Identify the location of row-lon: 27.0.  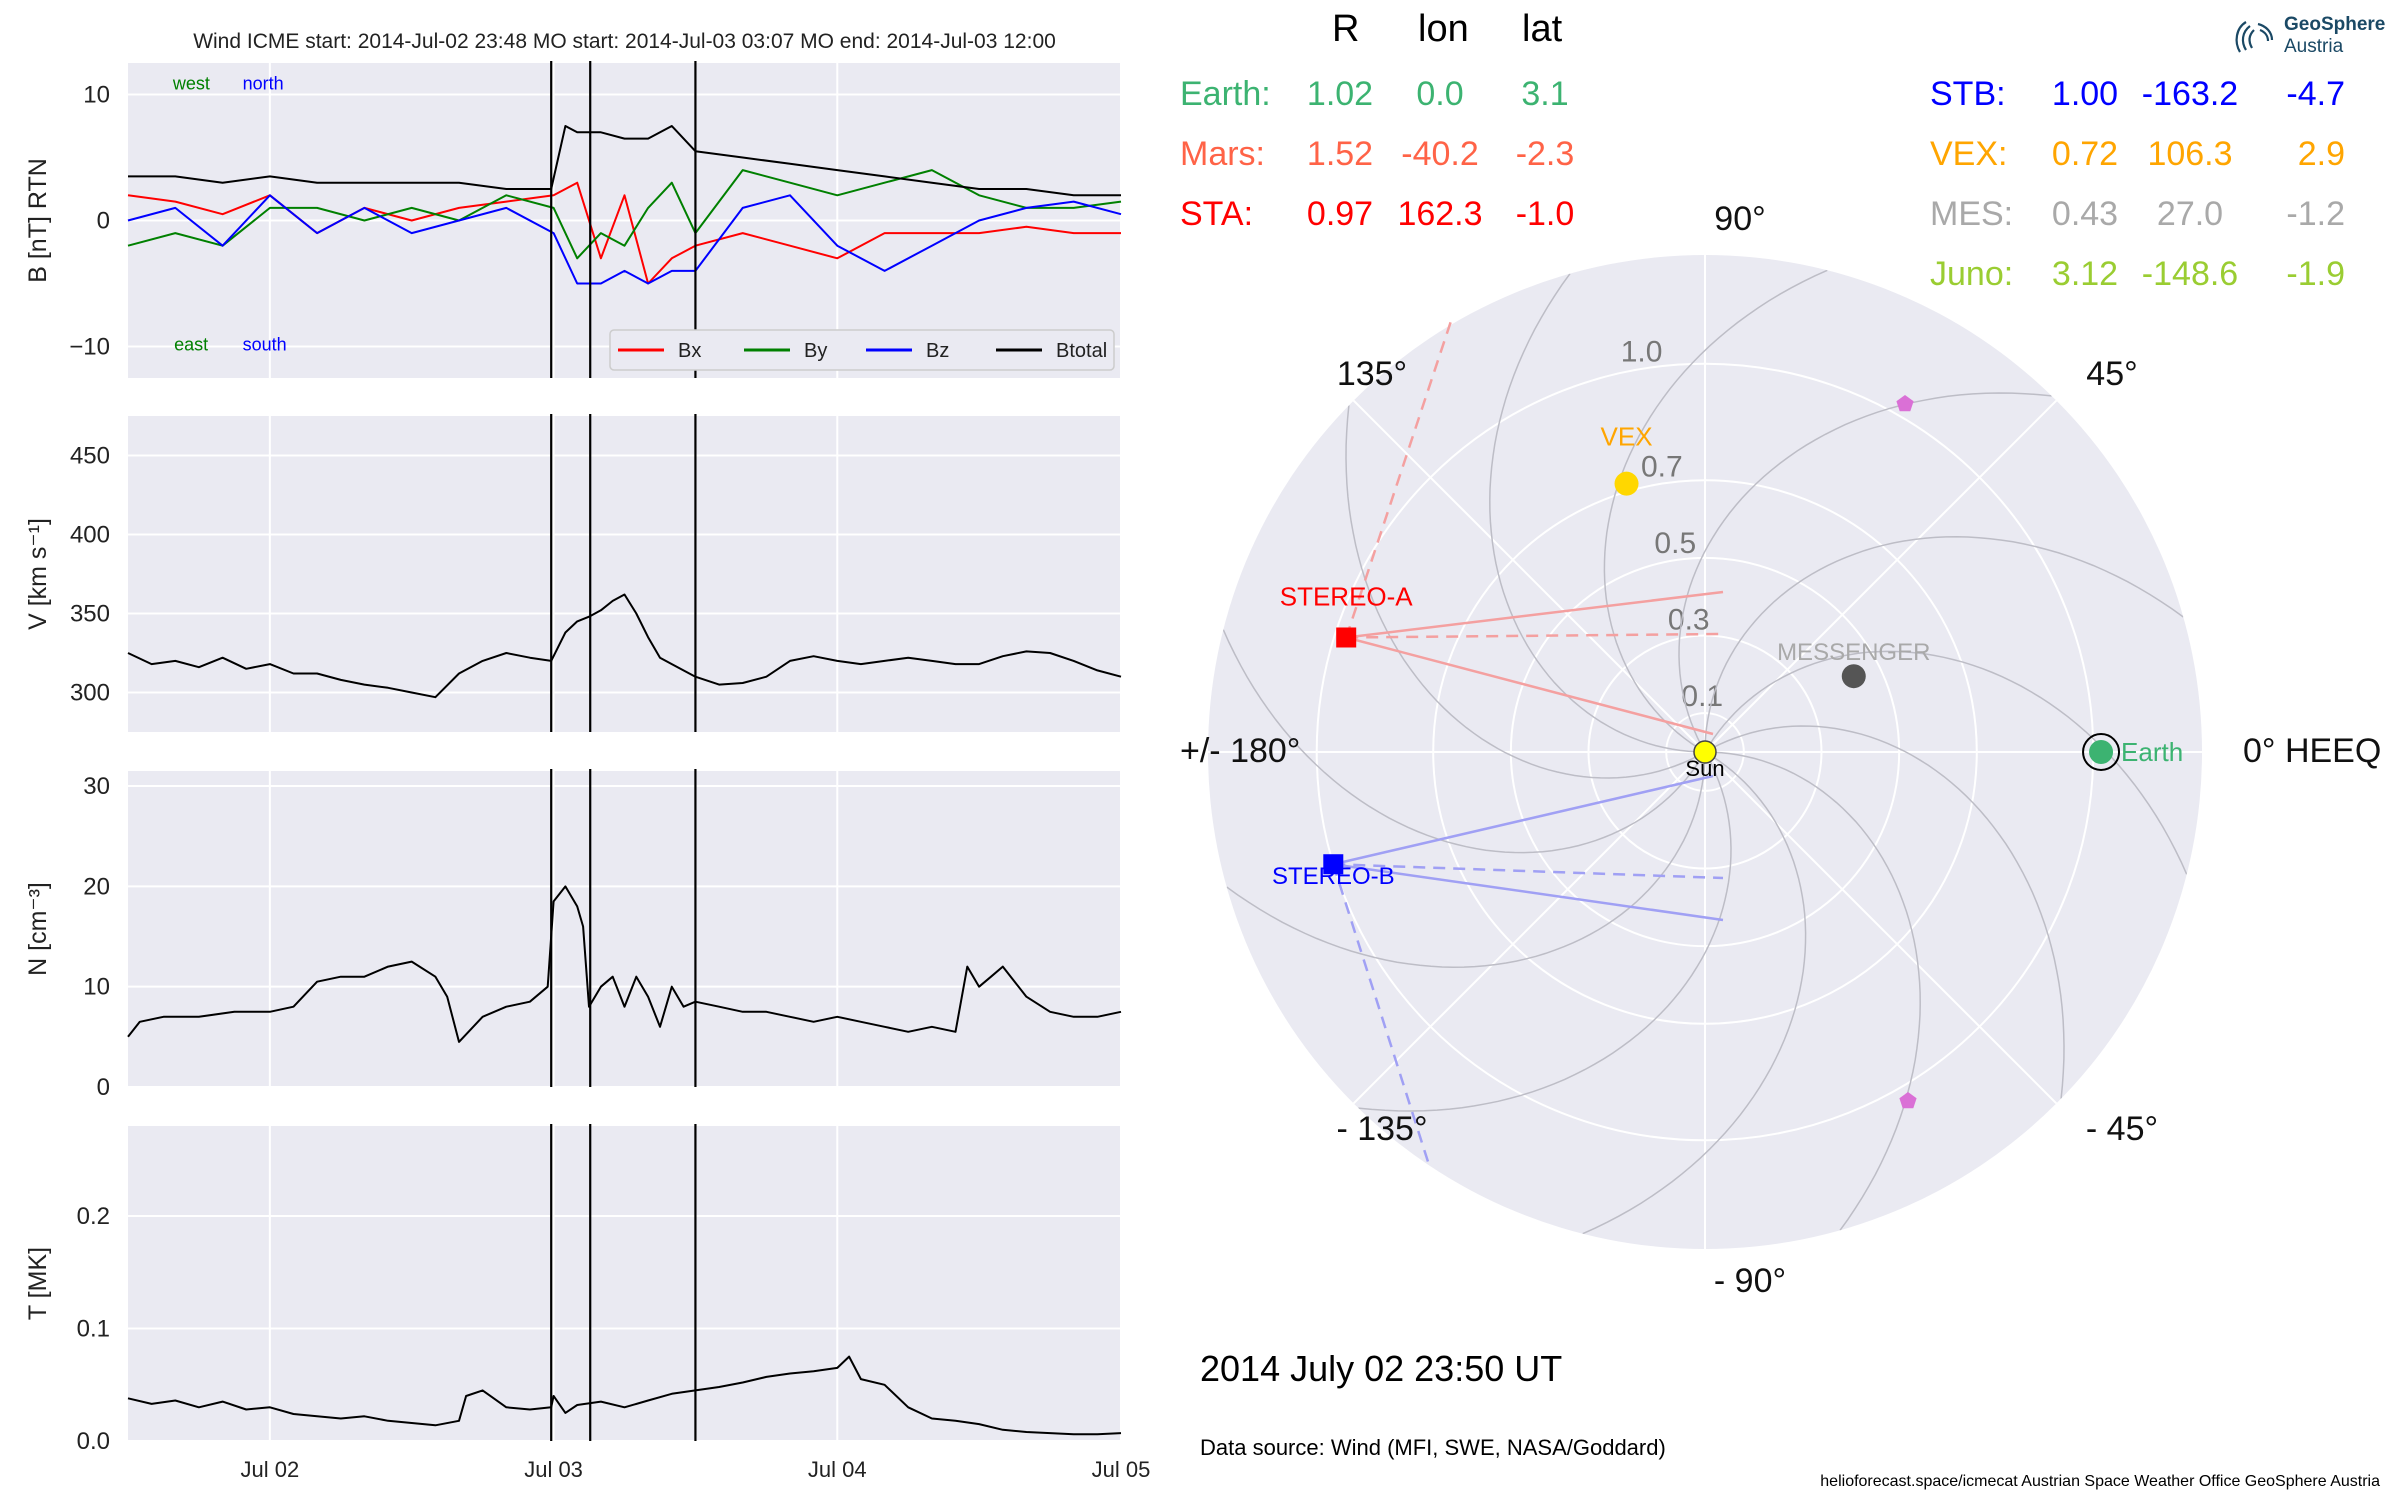
(2190, 214).